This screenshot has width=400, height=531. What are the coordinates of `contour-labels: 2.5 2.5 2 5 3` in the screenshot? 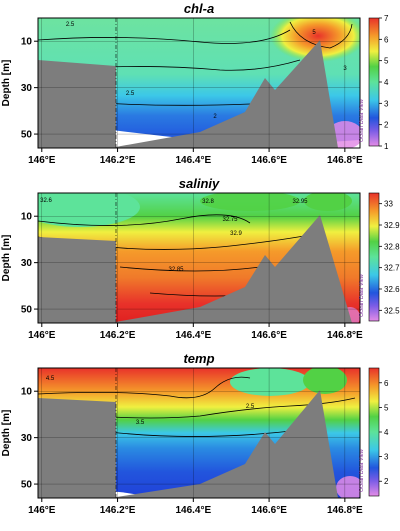 It's located at (207, 71).